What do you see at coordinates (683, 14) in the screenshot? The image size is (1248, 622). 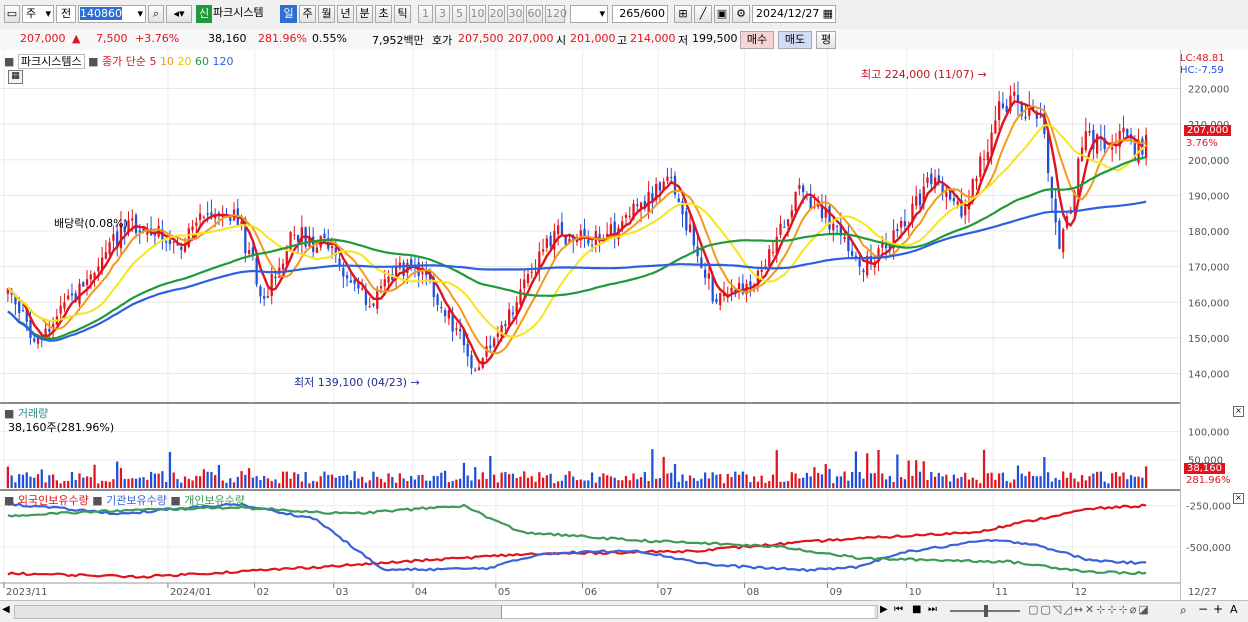 I see `chart-type-icon: ⊞` at bounding box center [683, 14].